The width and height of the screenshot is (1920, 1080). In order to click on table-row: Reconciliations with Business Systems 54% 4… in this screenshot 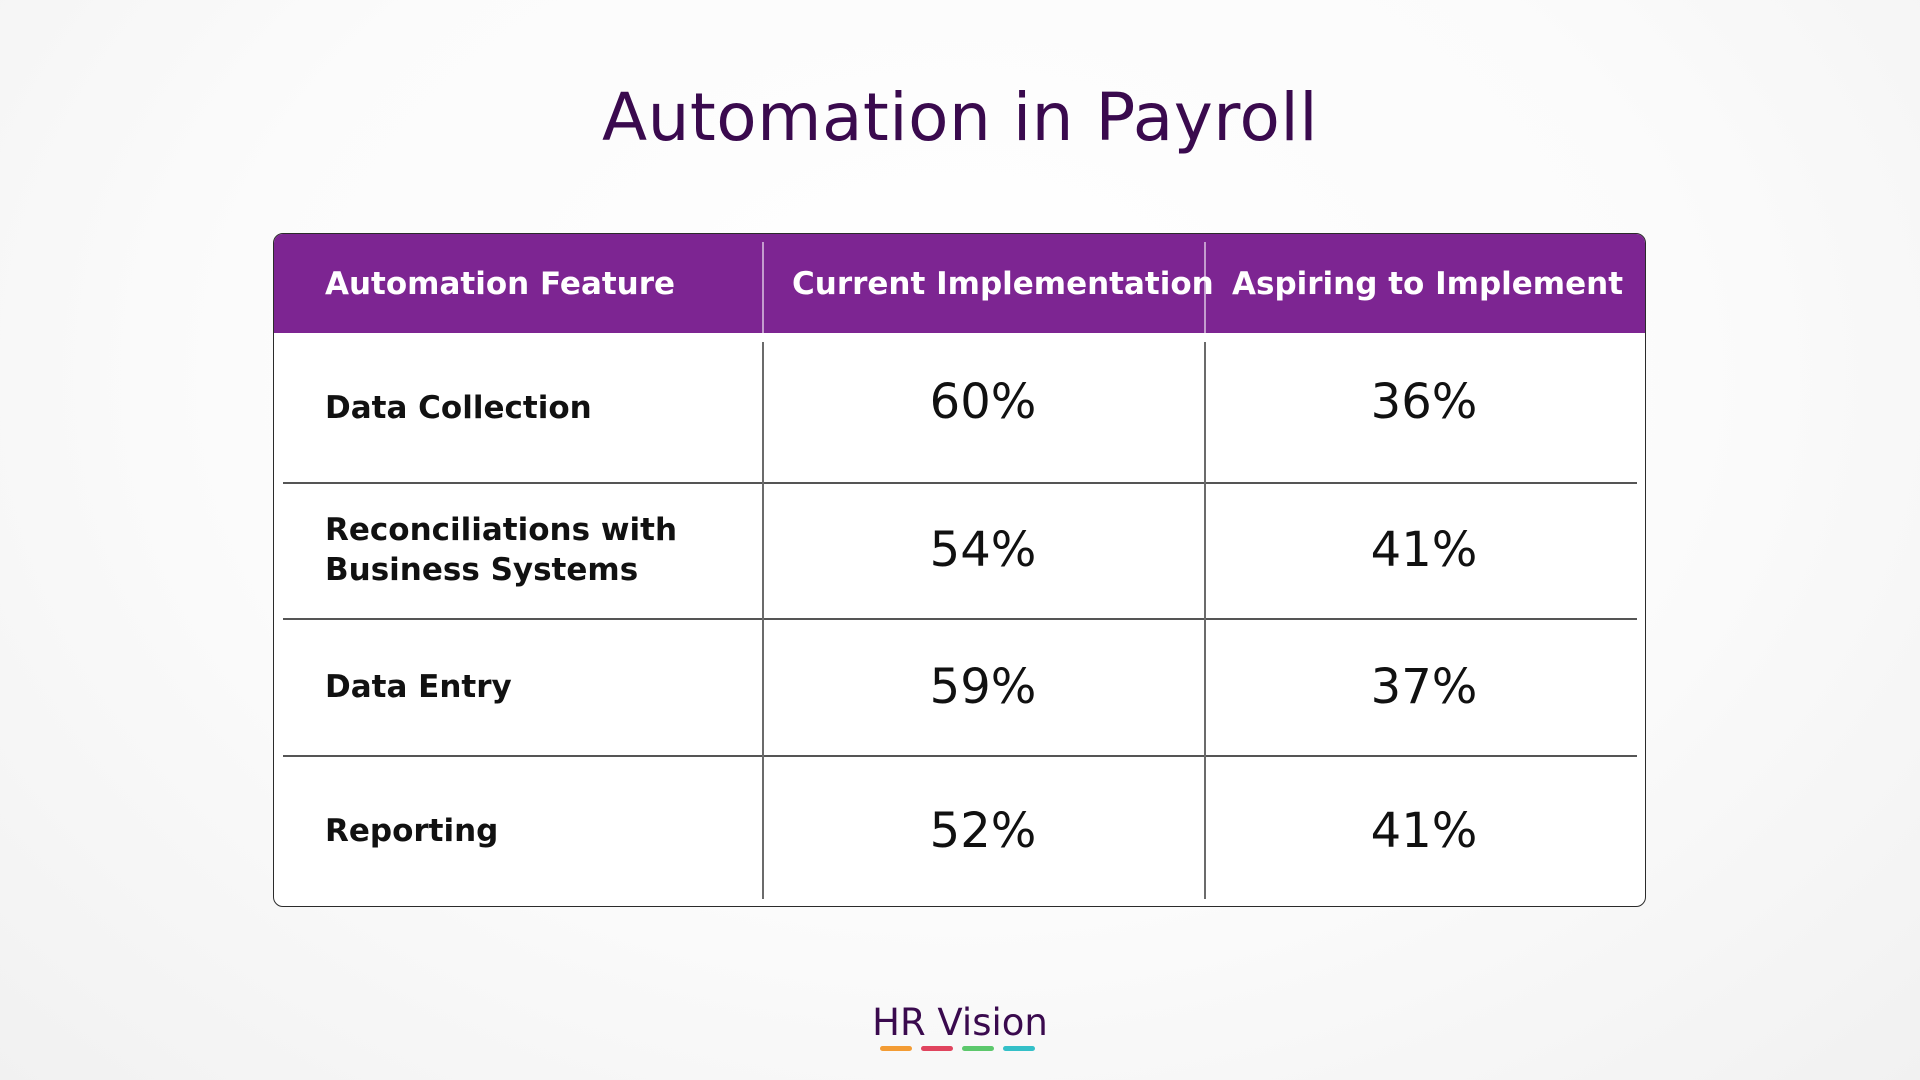, I will do `click(959, 550)`.